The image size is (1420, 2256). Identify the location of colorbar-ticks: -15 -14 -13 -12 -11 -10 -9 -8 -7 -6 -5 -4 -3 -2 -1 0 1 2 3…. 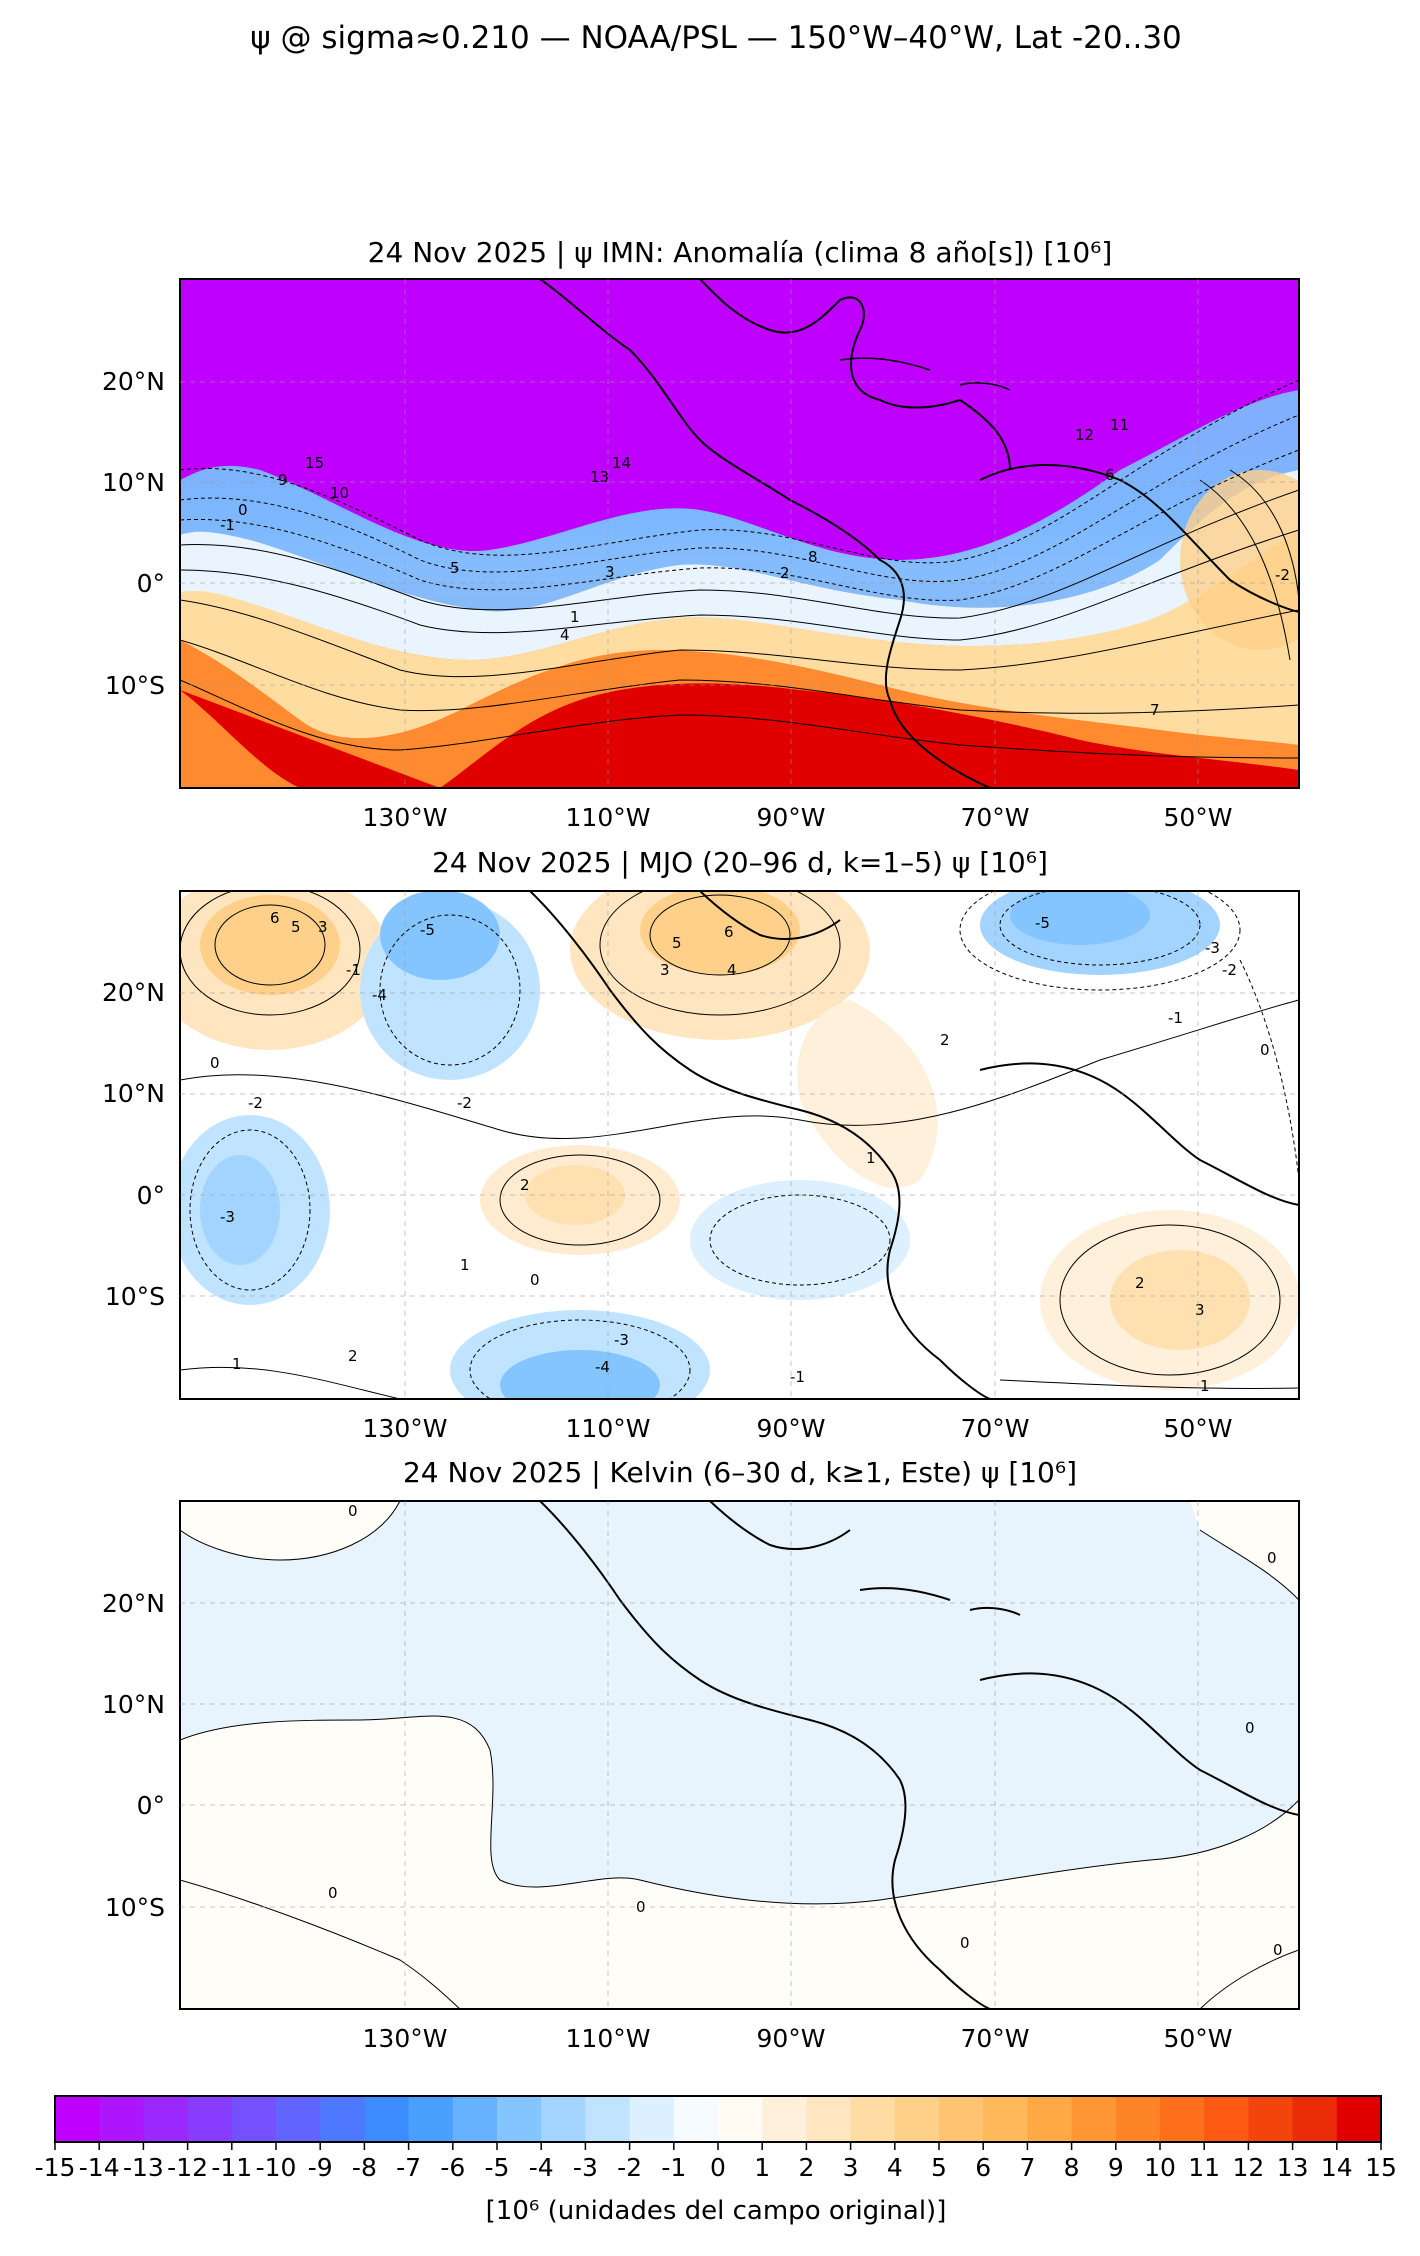
(716, 2162).